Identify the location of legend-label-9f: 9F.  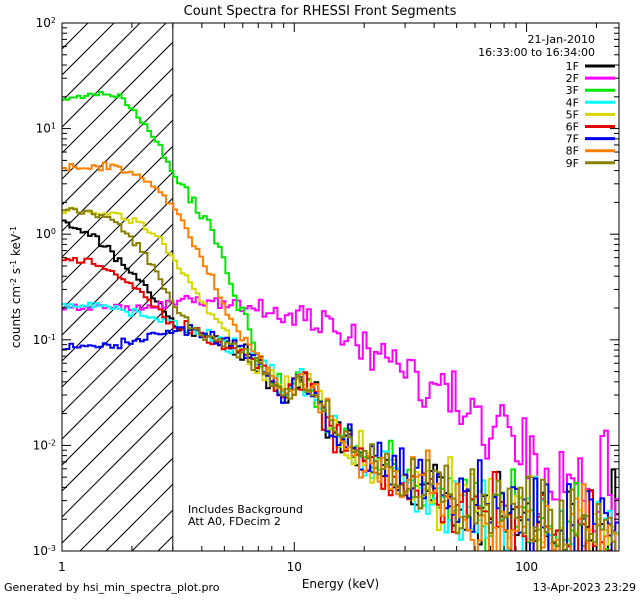
(572, 163).